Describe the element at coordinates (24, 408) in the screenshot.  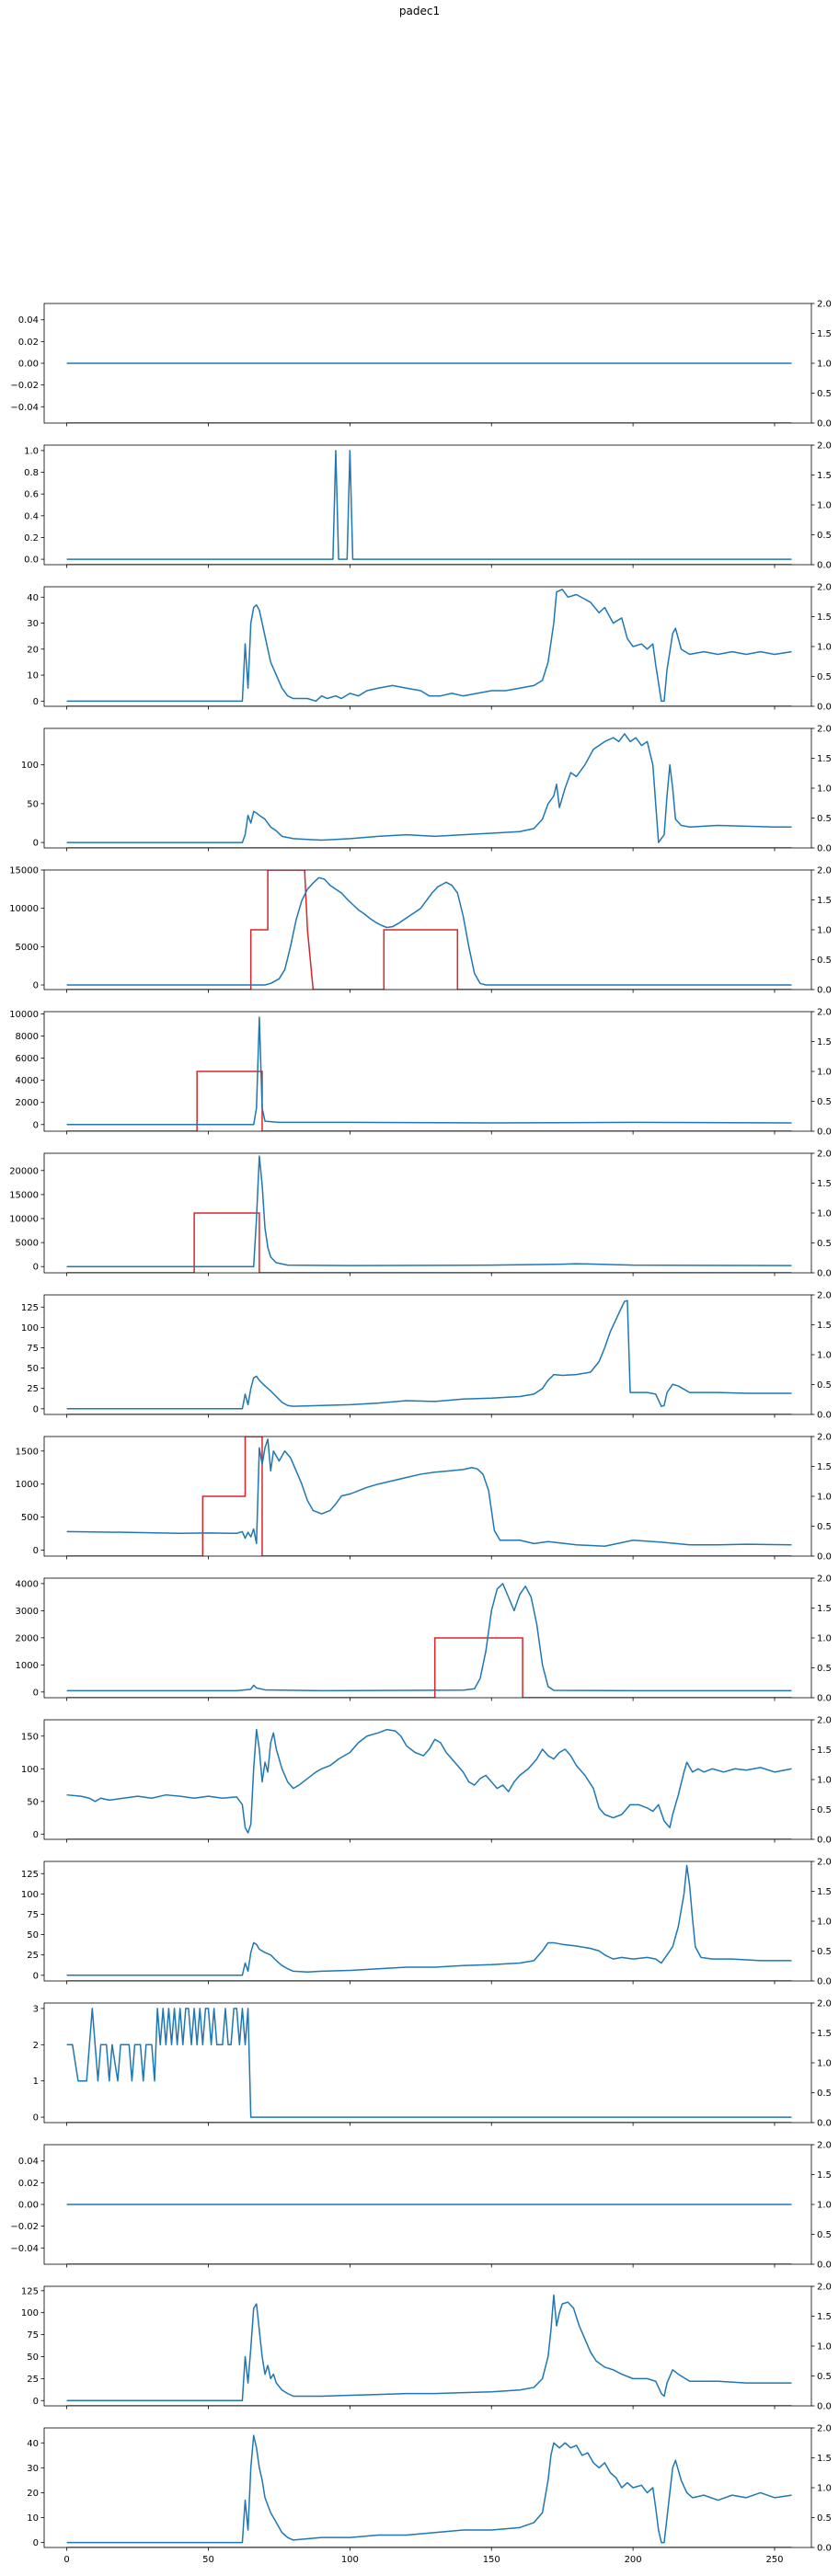
I see `y-tick-label: −0.04` at that location.